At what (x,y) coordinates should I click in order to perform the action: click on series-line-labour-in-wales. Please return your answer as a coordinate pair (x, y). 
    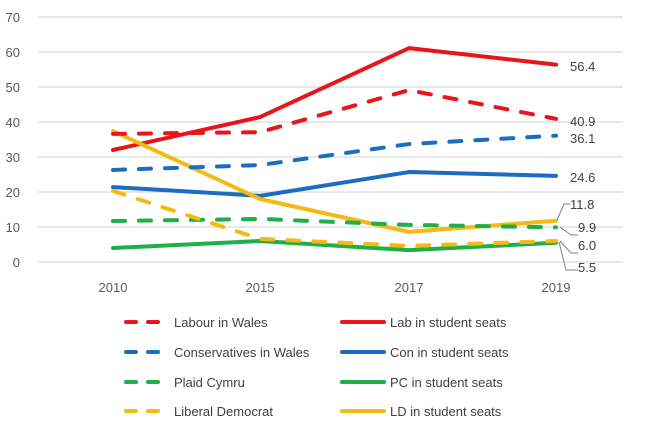
    Looking at the image, I should click on (334, 112).